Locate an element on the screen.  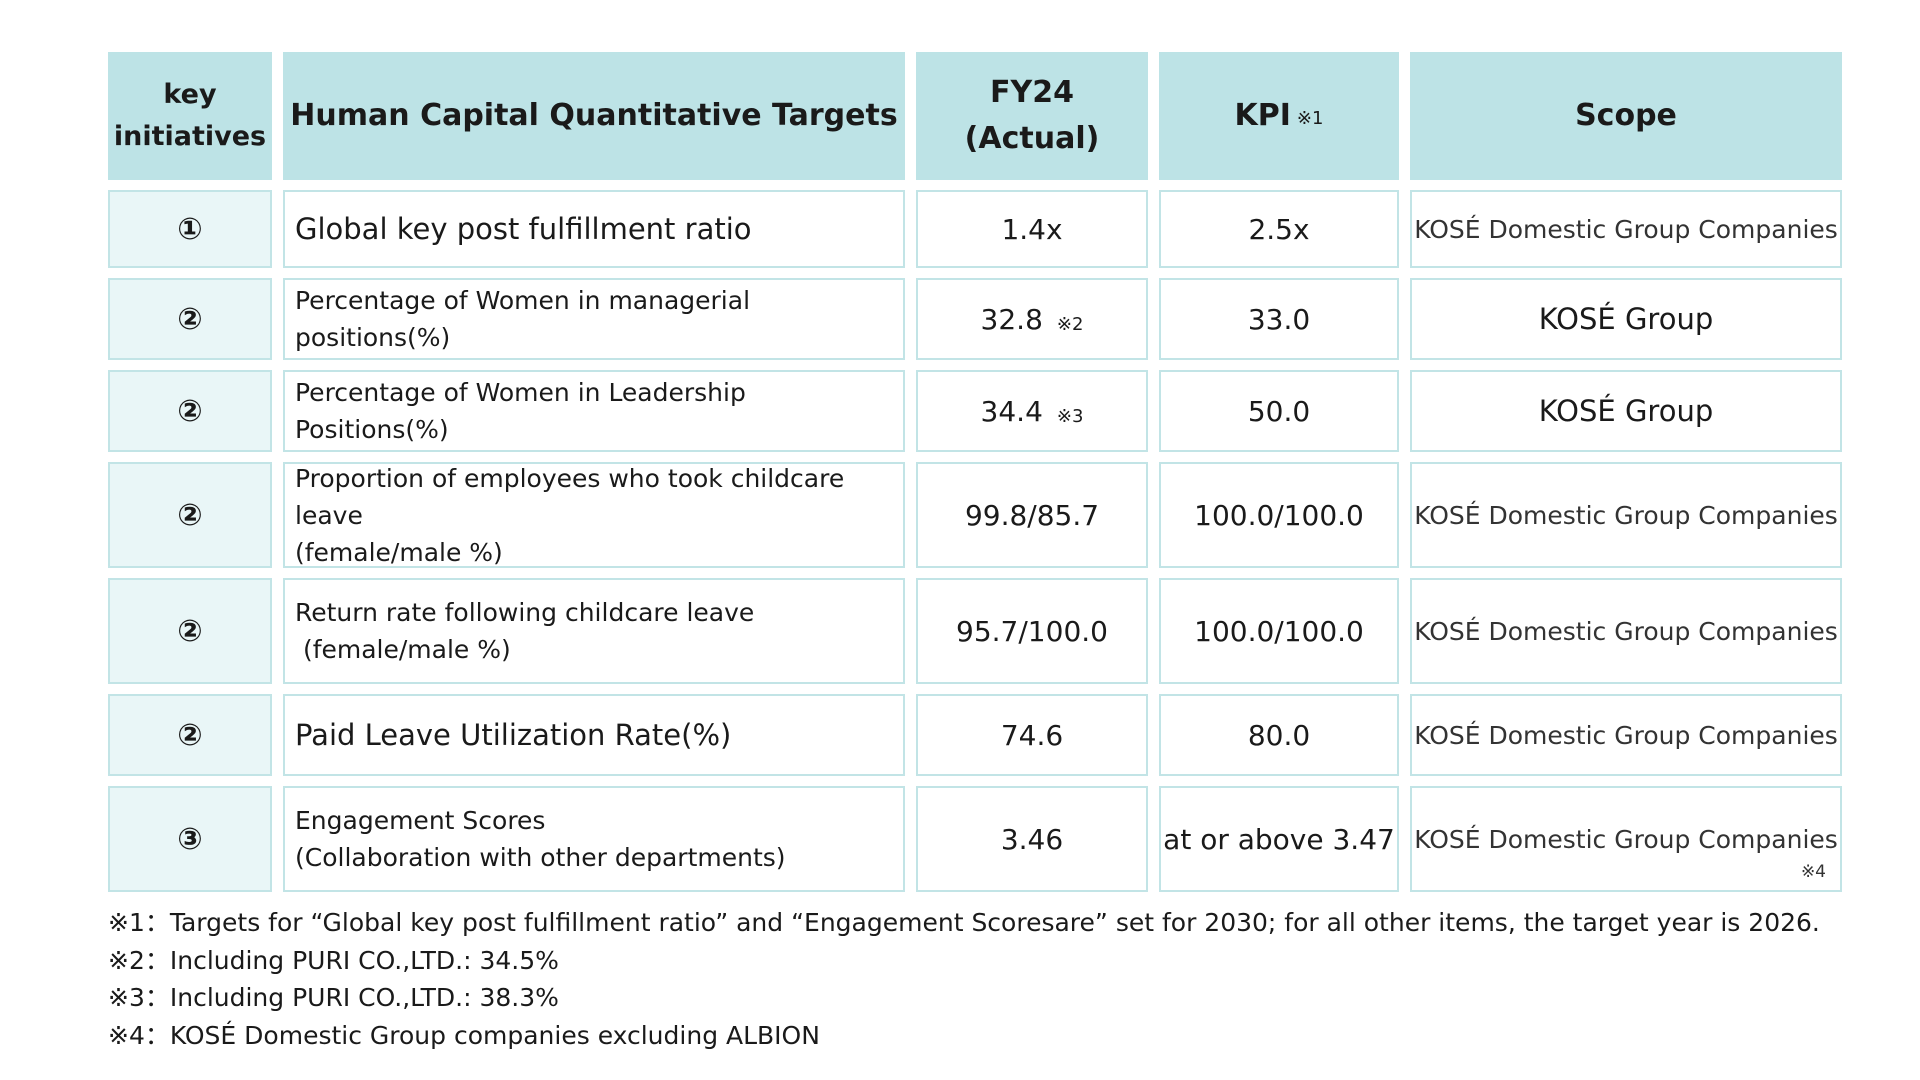
row-fy24-note: ※3 is located at coordinates (1070, 416).